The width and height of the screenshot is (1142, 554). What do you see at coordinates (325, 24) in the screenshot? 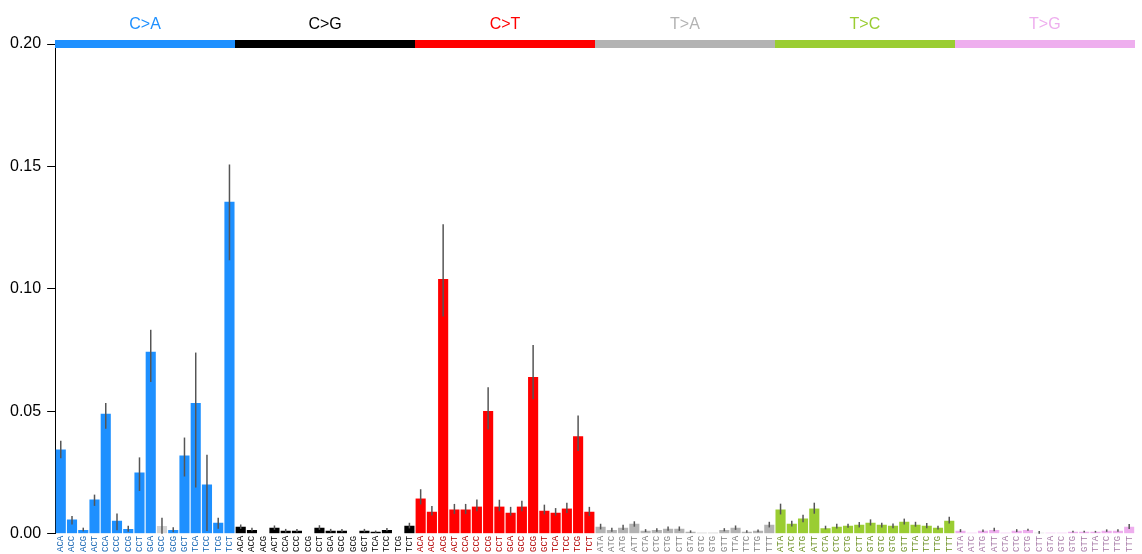
I see `text: C>G` at bounding box center [325, 24].